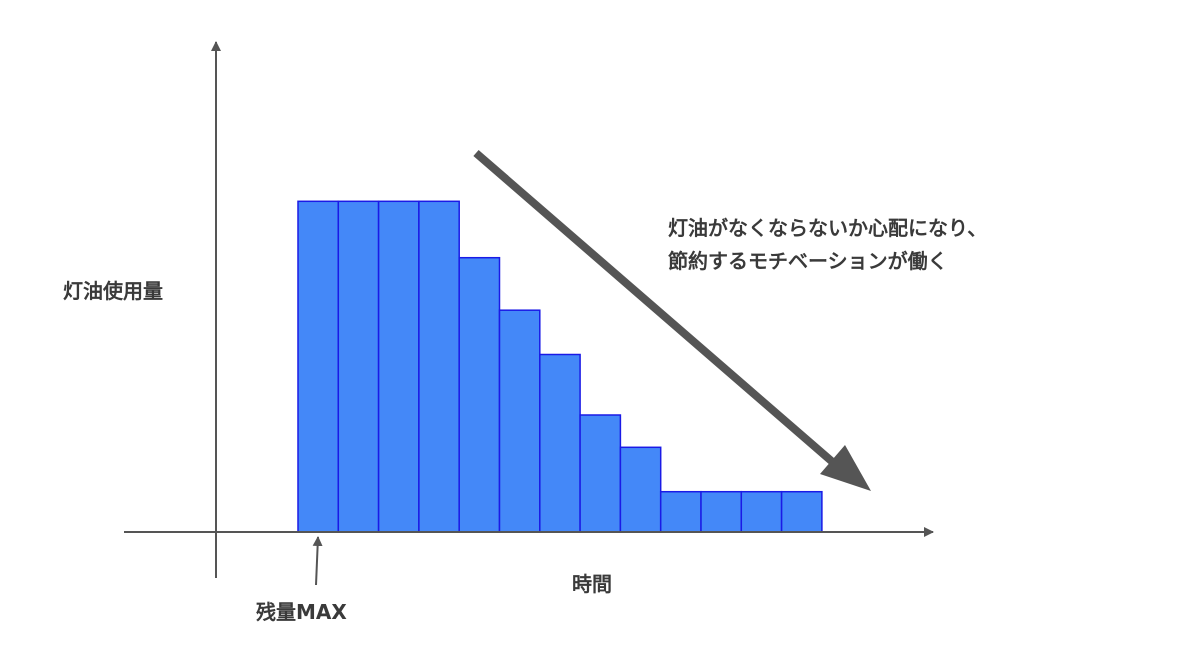 This screenshot has width=1200, height=663. Describe the element at coordinates (827, 228) in the screenshot. I see `trend-annotation-line1: 灯油がなくならないか心配になり、` at that location.